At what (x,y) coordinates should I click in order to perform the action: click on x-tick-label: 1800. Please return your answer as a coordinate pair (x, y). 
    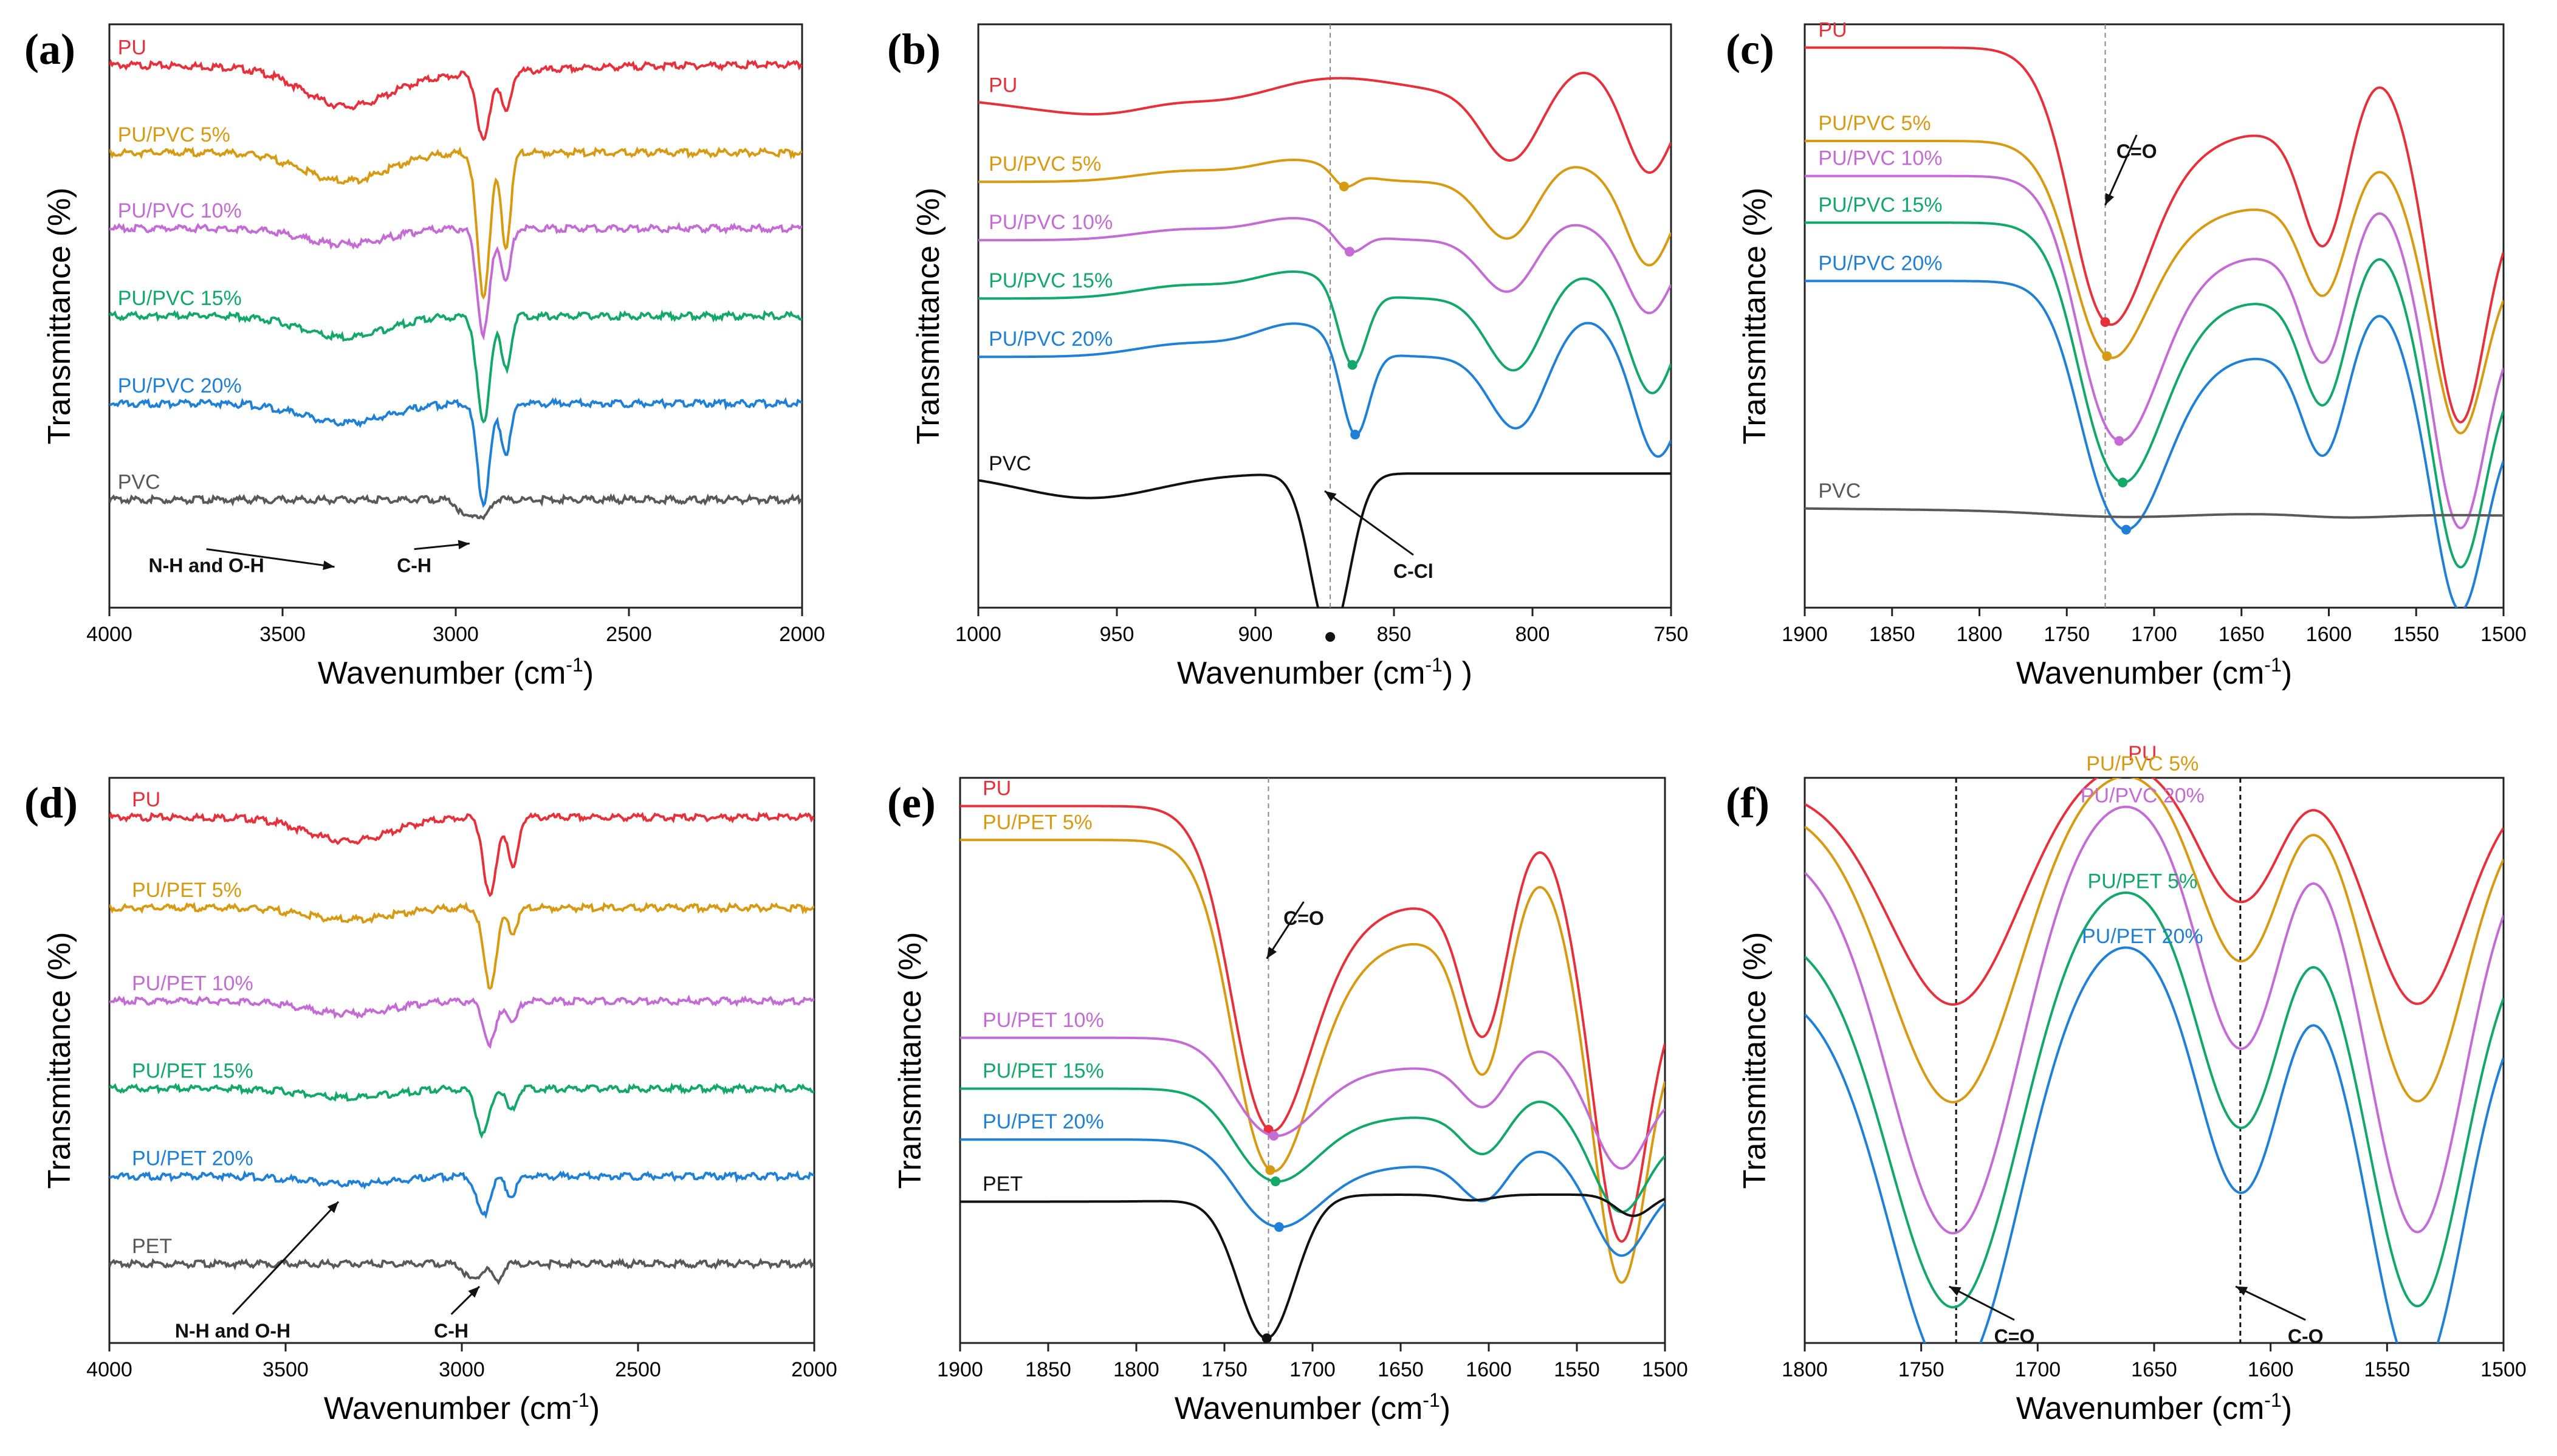
    Looking at the image, I should click on (1980, 634).